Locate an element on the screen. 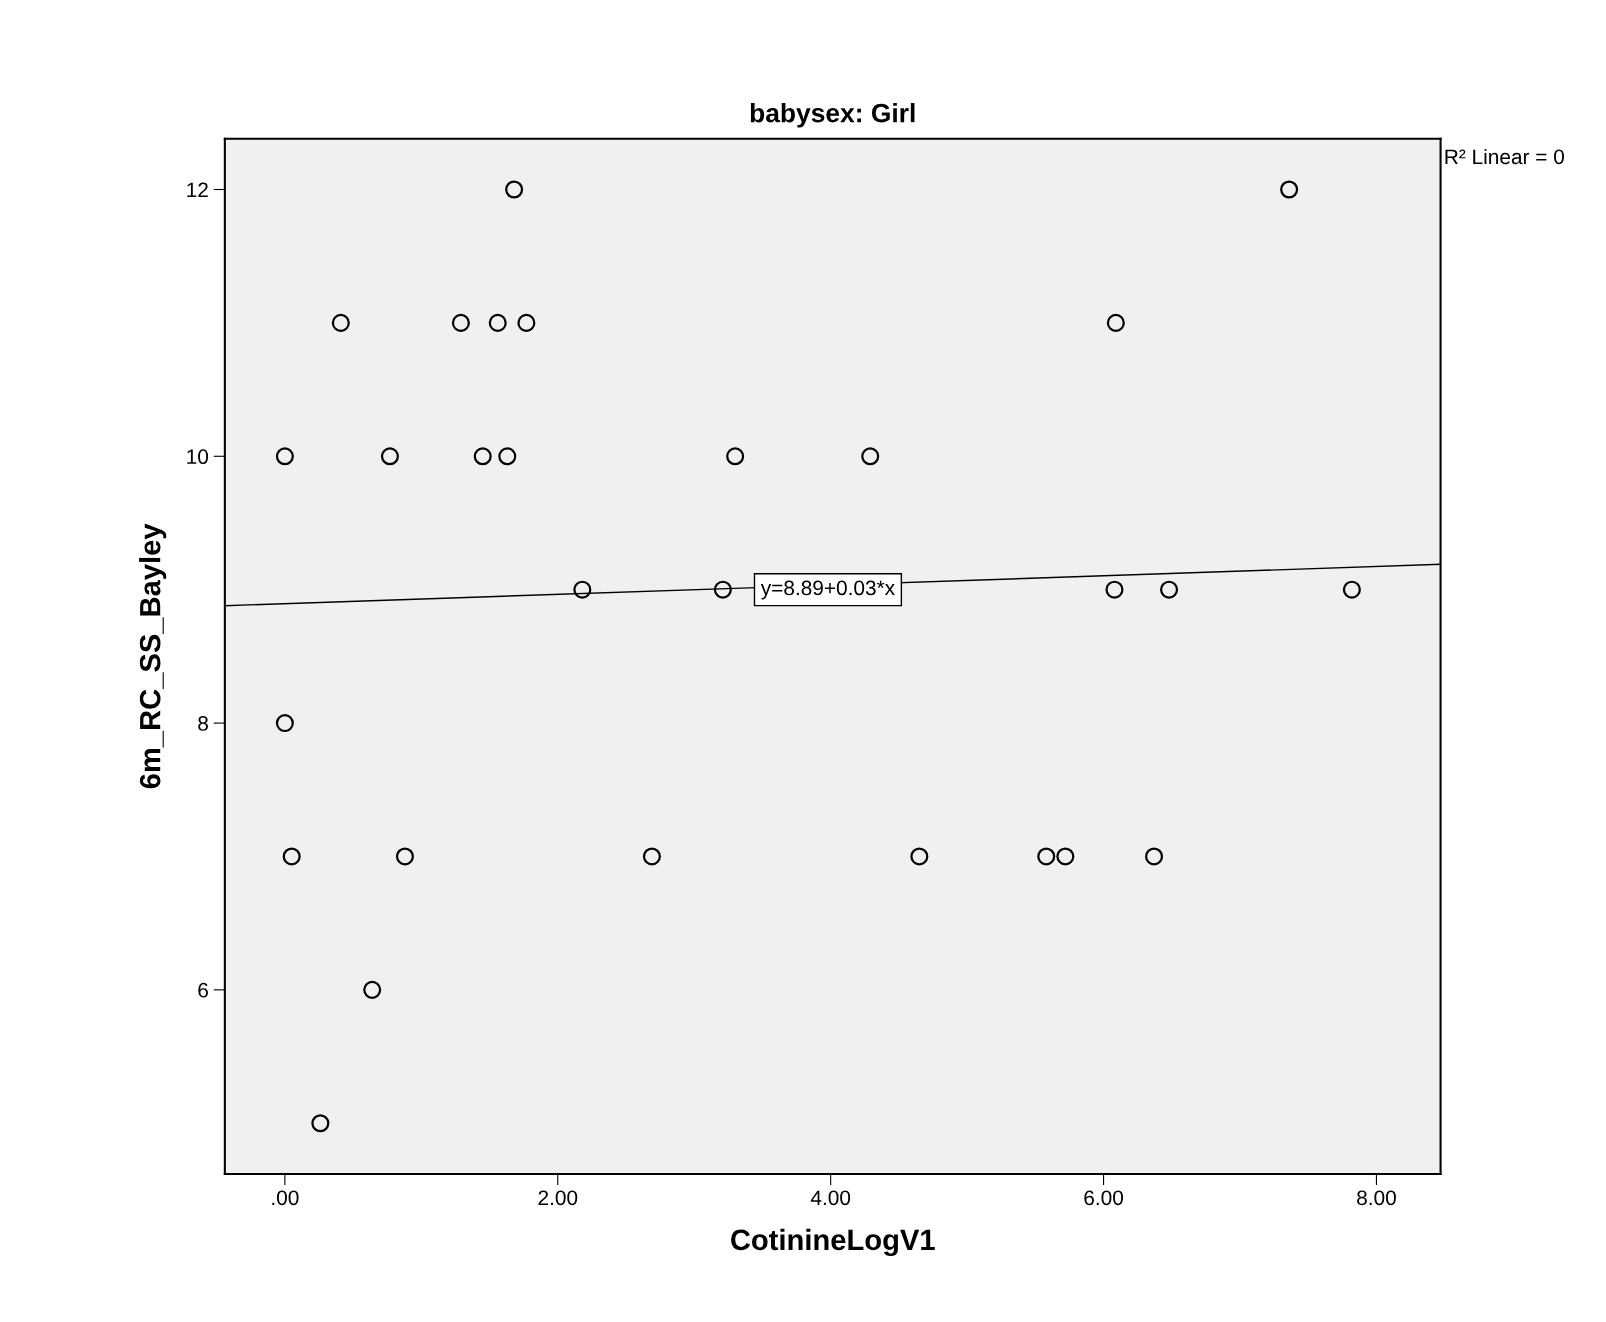 This screenshot has width=1606, height=1322. y-axis-title: 6m_RC_SS_Bayley is located at coordinates (153, 656).